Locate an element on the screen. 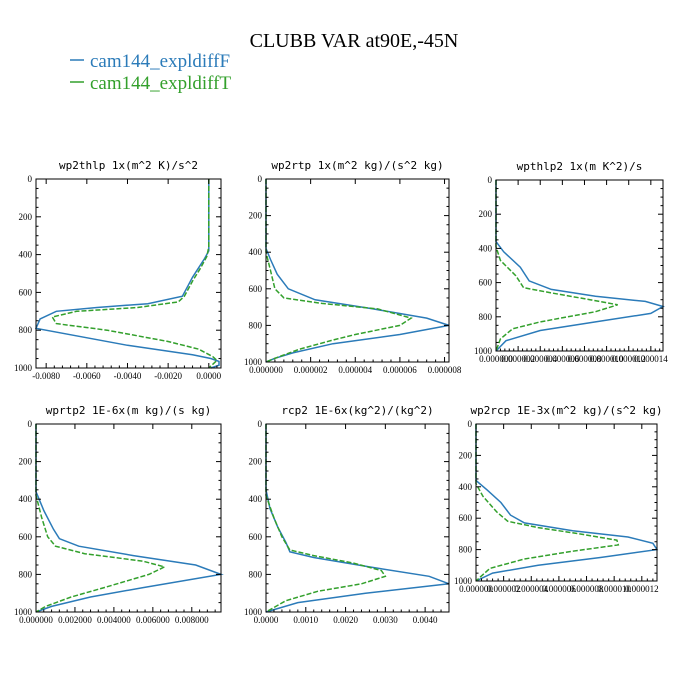 The width and height of the screenshot is (700, 700). x-tick-label: 0.0030 is located at coordinates (385, 620).